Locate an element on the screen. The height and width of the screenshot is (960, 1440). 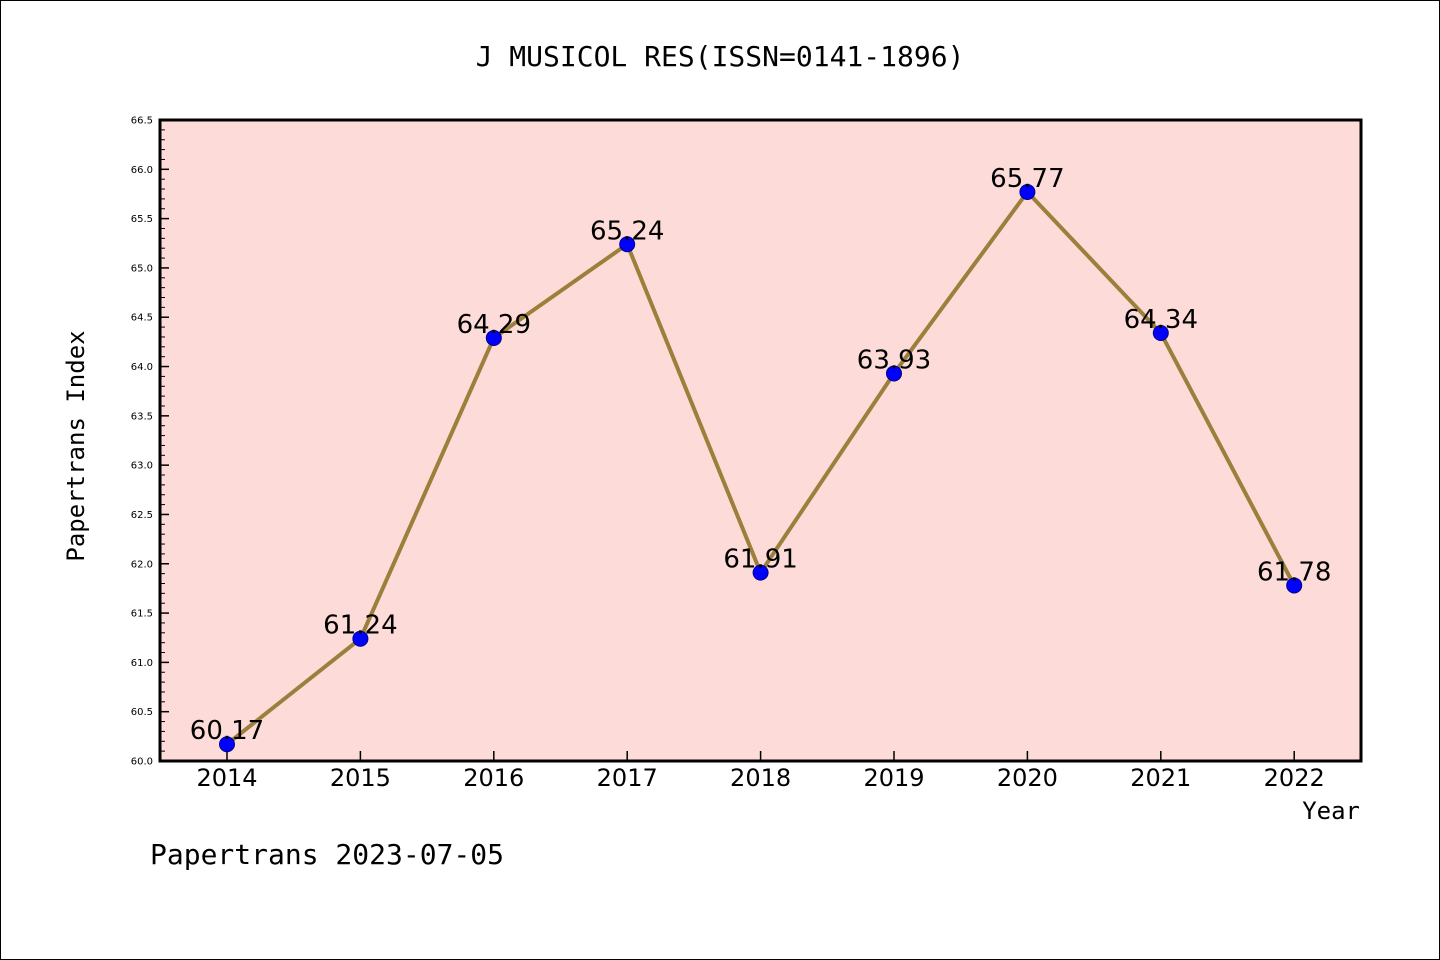
data-label: 64.29 is located at coordinates (494, 325).